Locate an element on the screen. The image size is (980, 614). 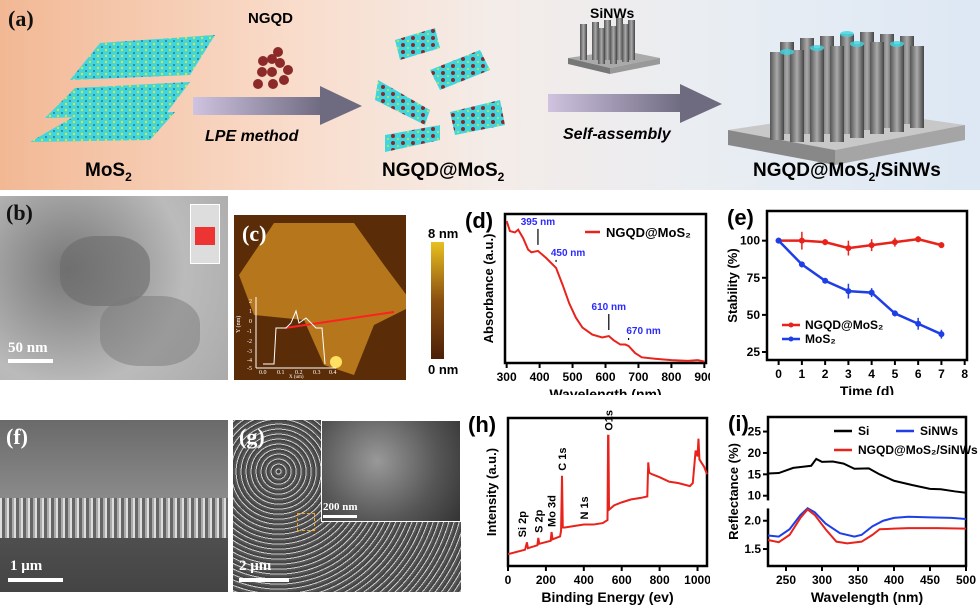
y-axis-label: Reflectance (%) is located at coordinates (733, 491).